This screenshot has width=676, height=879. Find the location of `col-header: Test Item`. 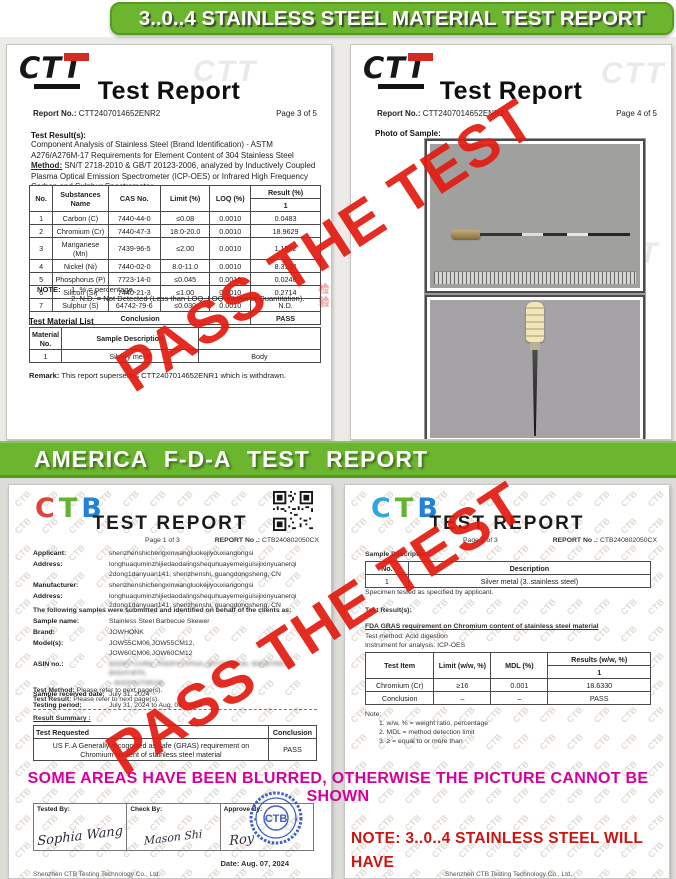

col-header: Test Item is located at coordinates (399, 665).